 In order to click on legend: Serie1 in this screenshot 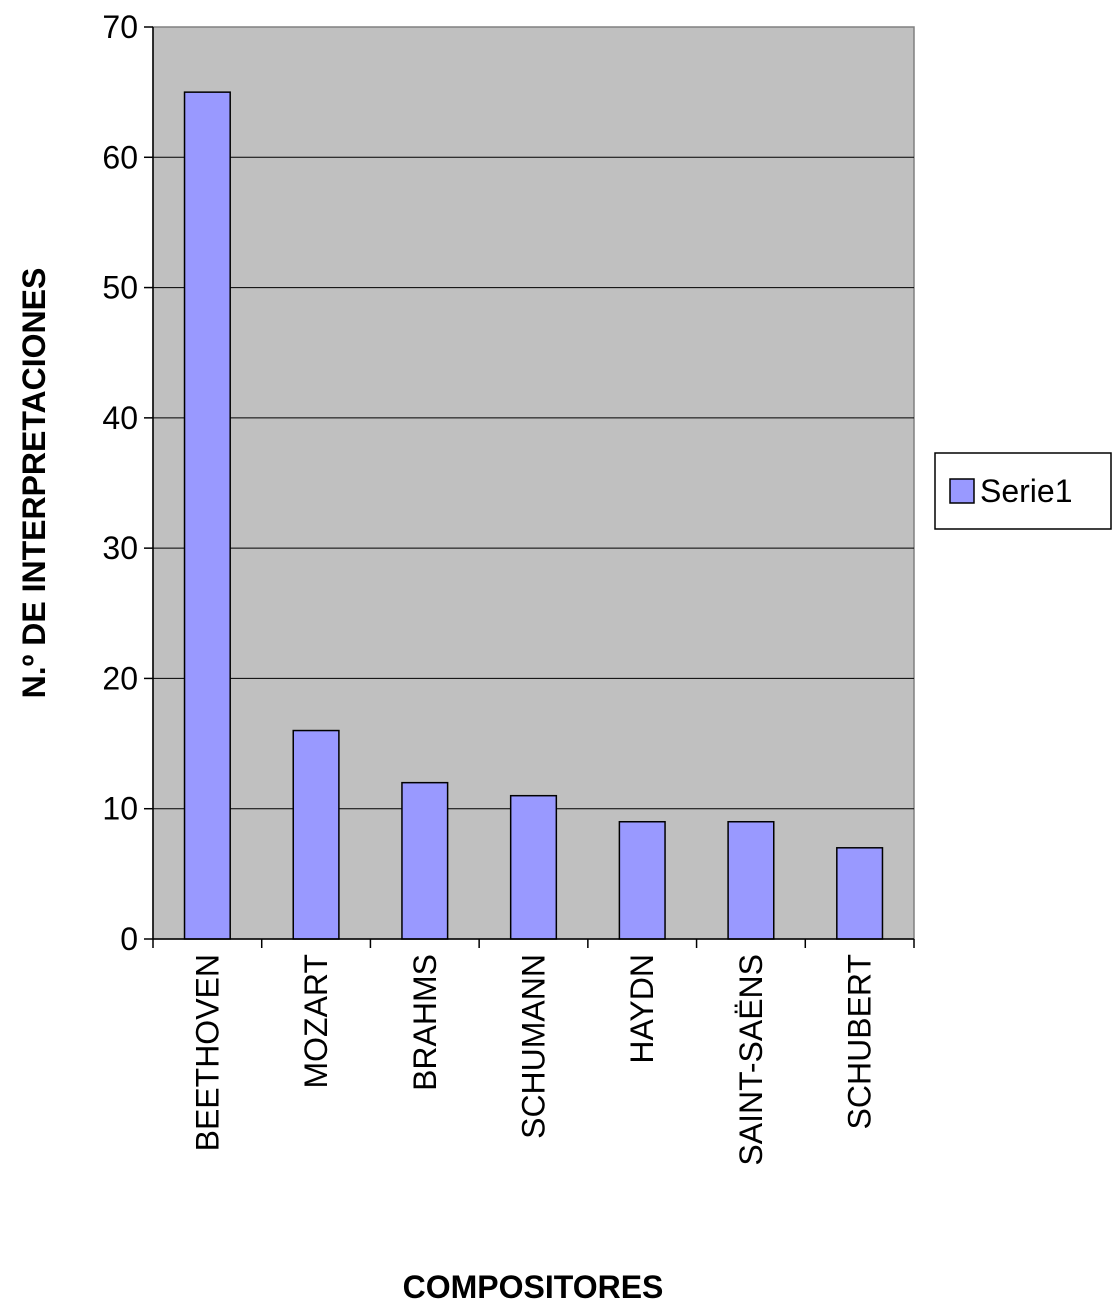, I will do `click(1023, 491)`.